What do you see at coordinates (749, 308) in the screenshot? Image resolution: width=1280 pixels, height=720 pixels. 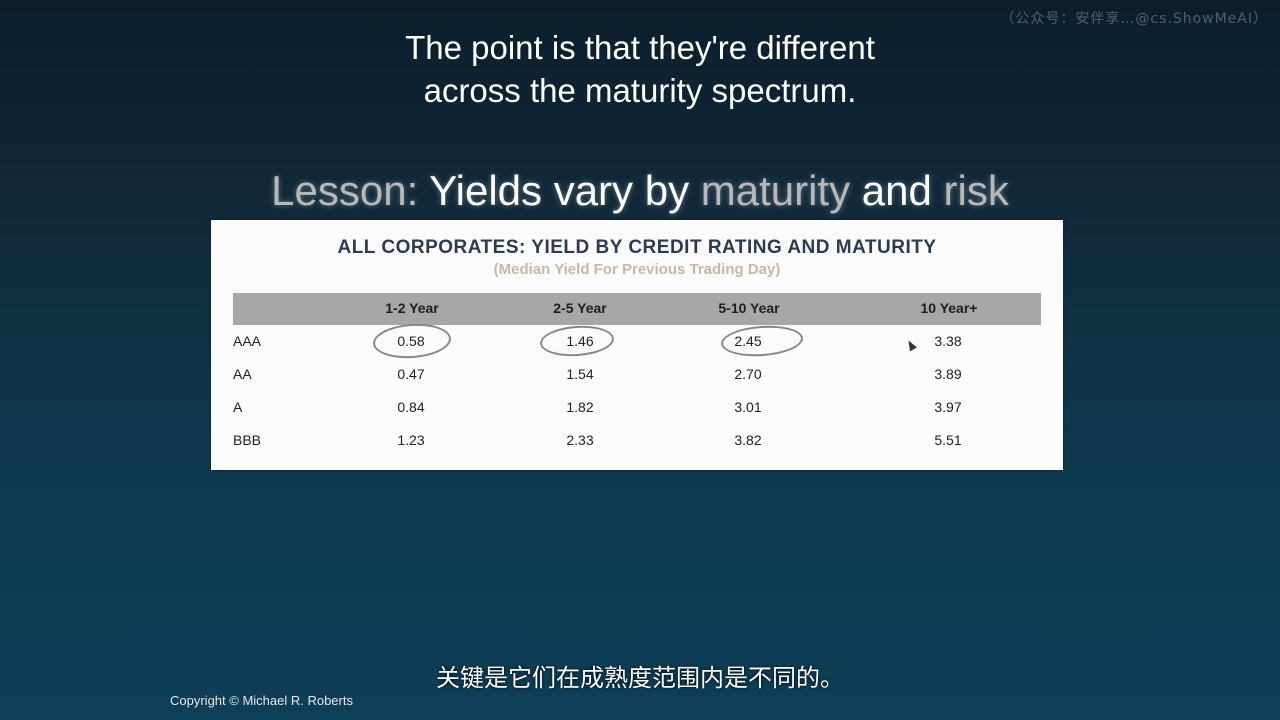 I see `column-header-5-10-year: 5-10 Year` at bounding box center [749, 308].